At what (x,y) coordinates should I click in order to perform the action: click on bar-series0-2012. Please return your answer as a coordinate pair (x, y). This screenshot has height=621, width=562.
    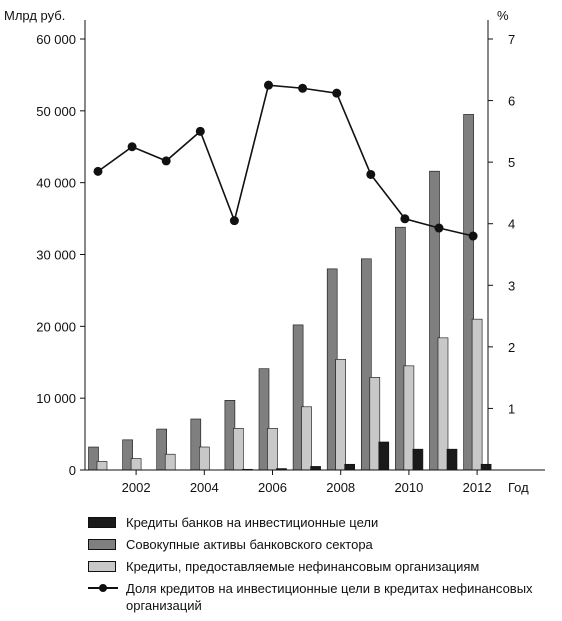
    Looking at the image, I should click on (486, 467).